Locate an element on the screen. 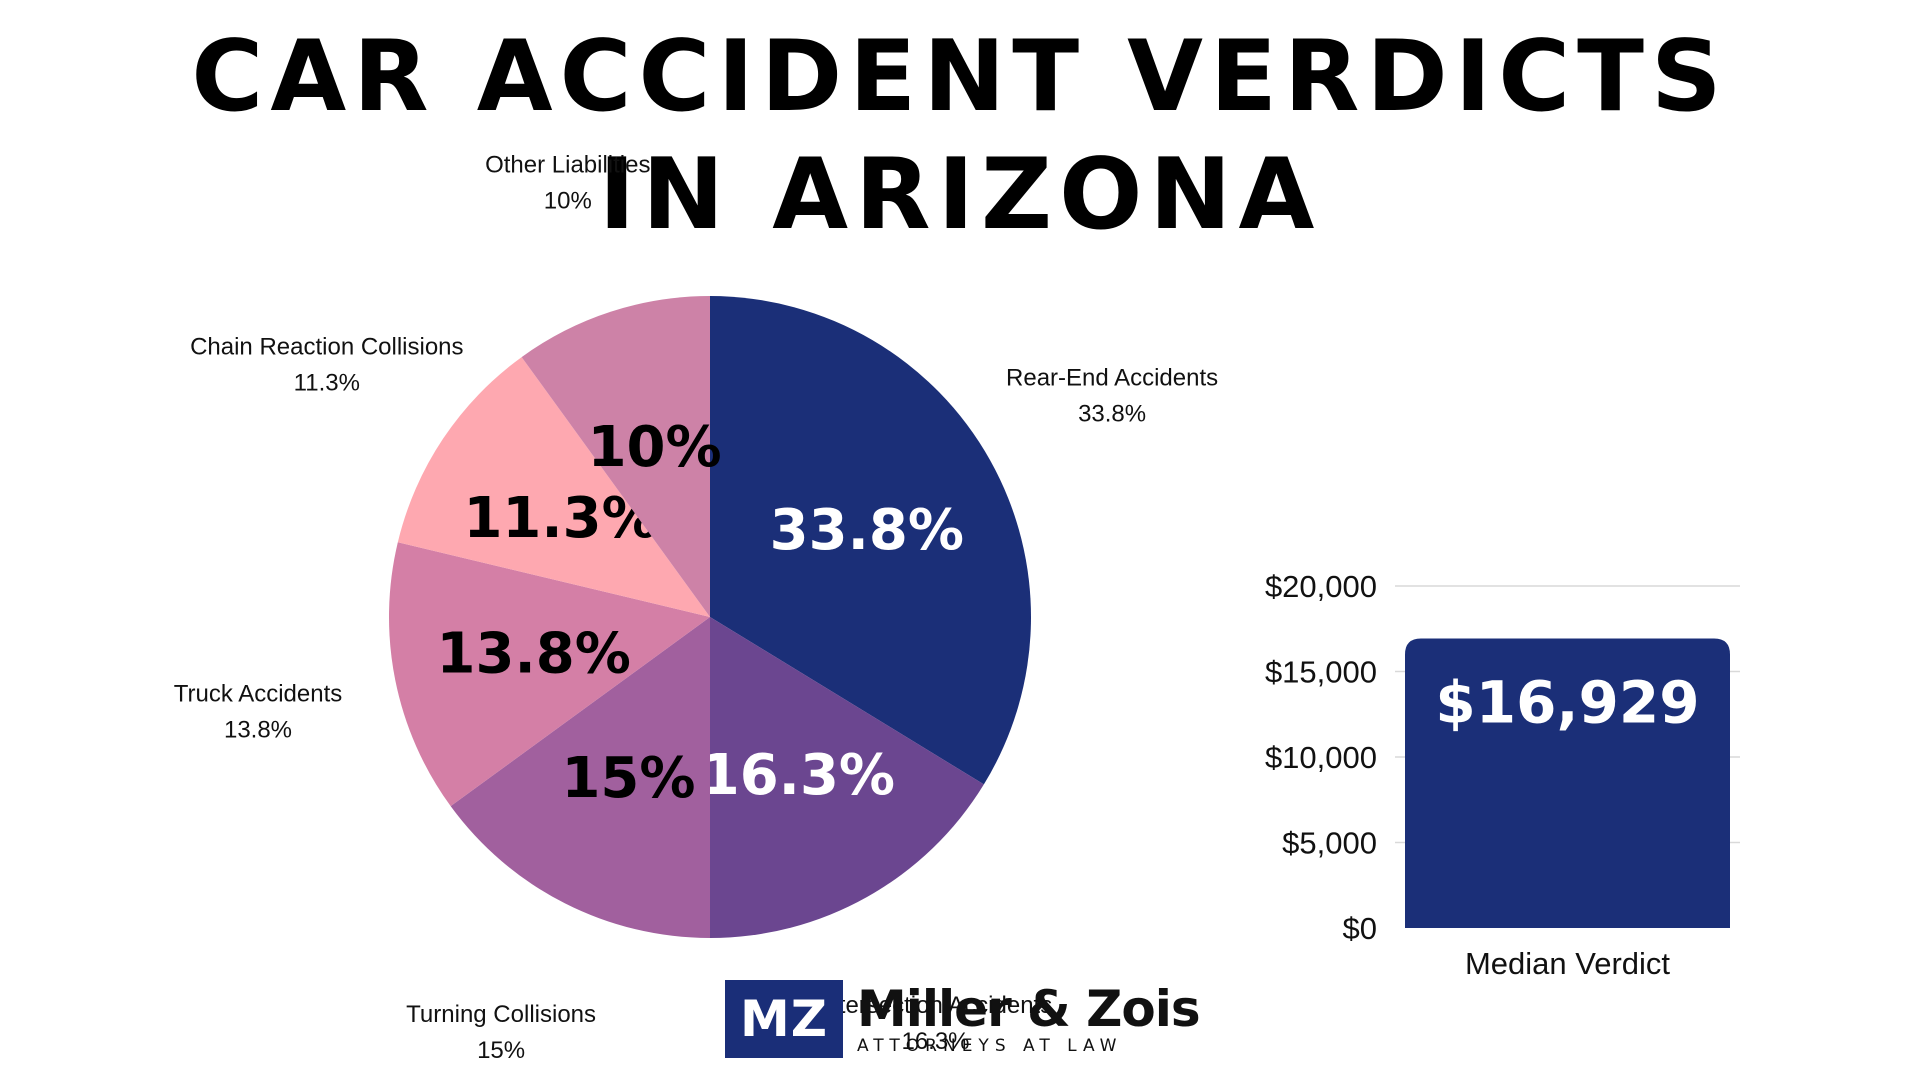  logo-text: Miller & Zois ATTORNEYS AT LAW is located at coordinates (1029, 1018).